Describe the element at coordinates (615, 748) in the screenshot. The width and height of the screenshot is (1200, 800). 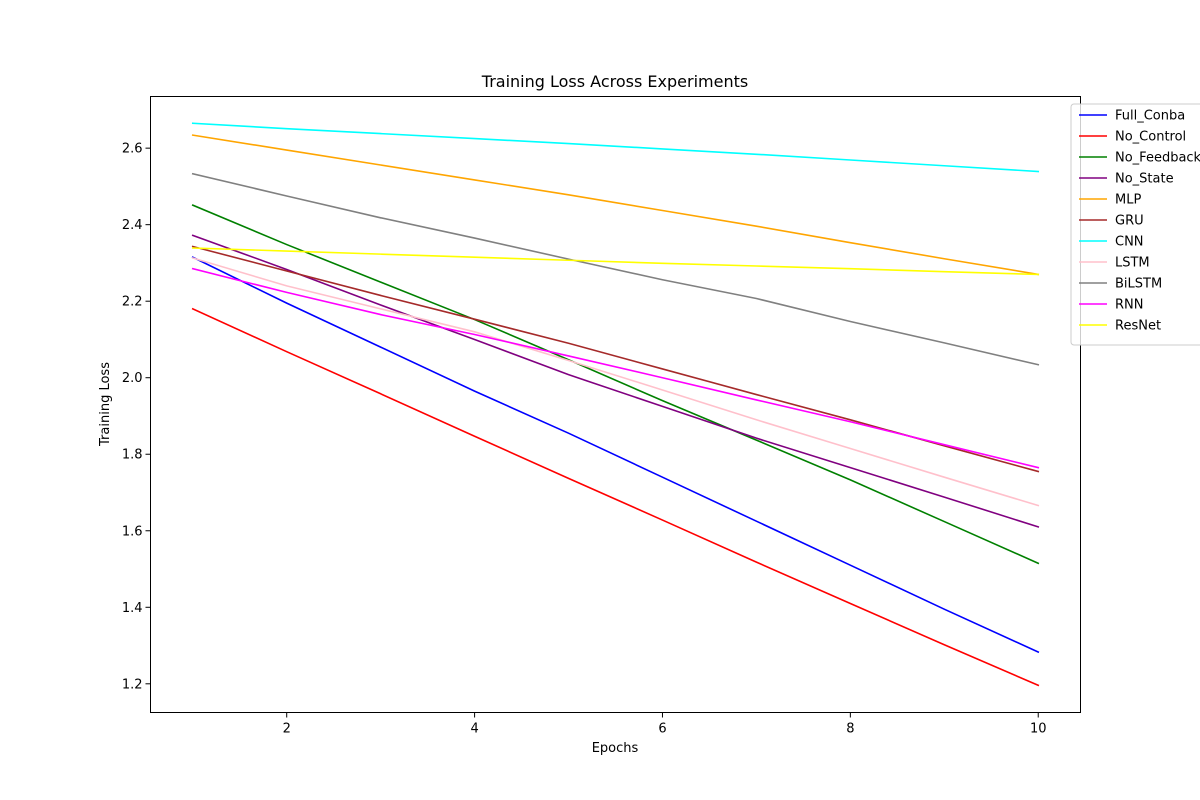
I see `x-axis-label: Epochs` at that location.